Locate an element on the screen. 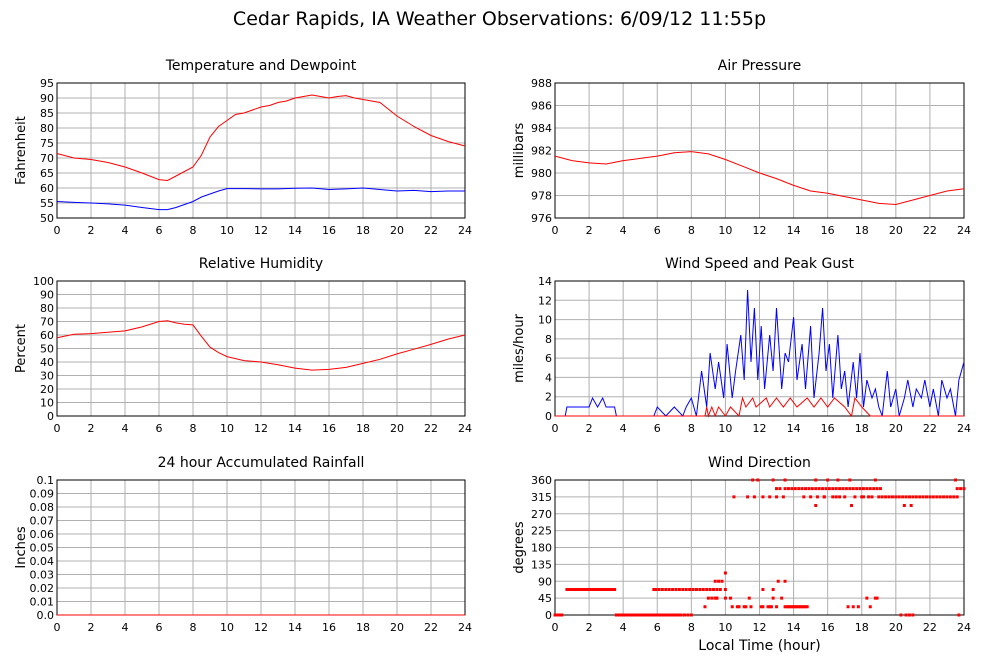 This screenshot has width=999, height=659. air-pressure-xtick-label: 10 is located at coordinates (725, 230).